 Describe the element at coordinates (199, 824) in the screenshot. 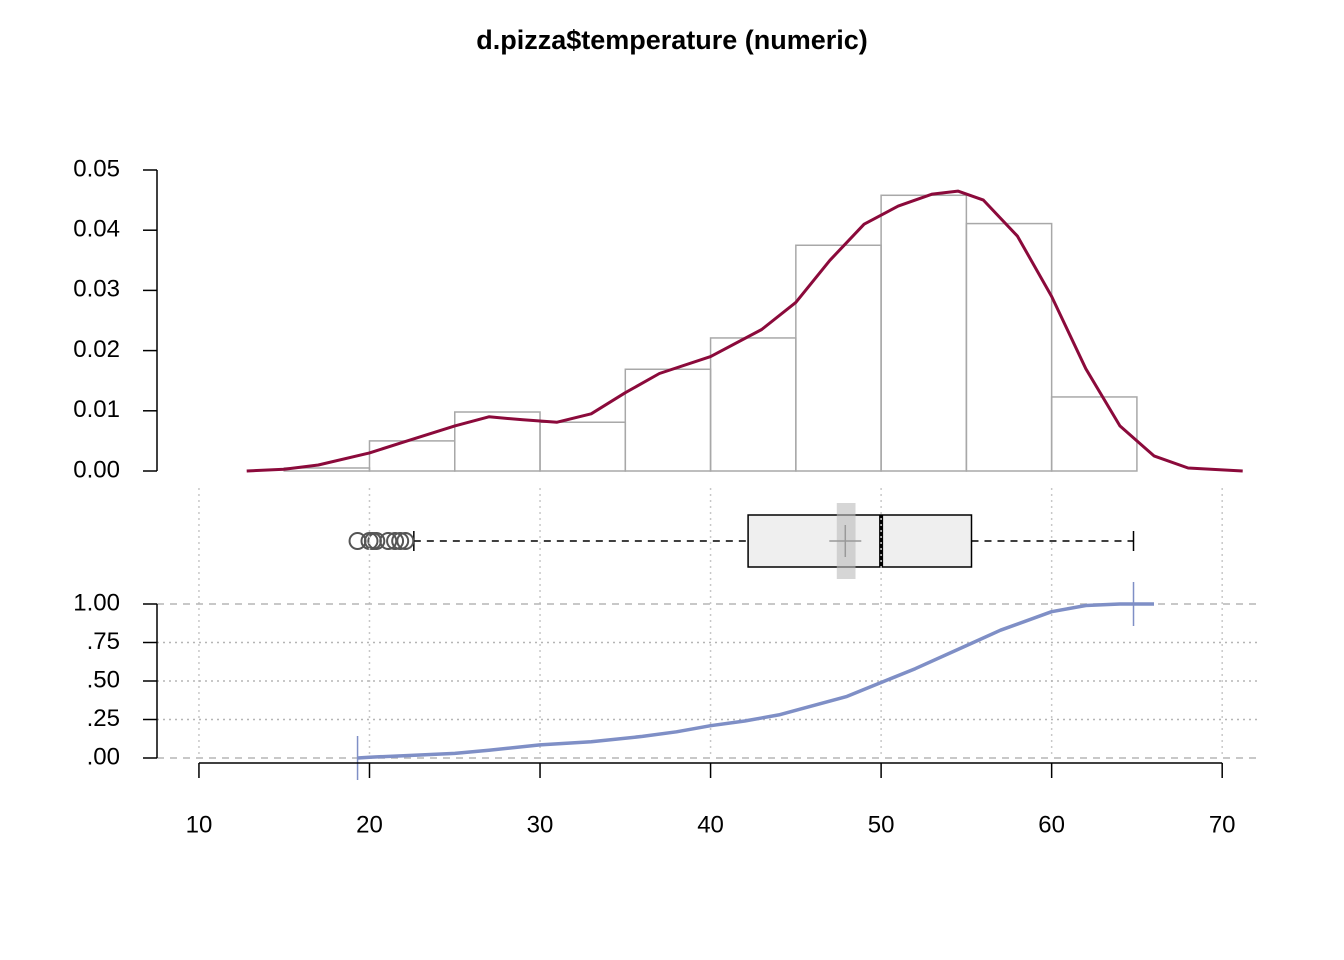

I see `x-tick-label: 10` at that location.